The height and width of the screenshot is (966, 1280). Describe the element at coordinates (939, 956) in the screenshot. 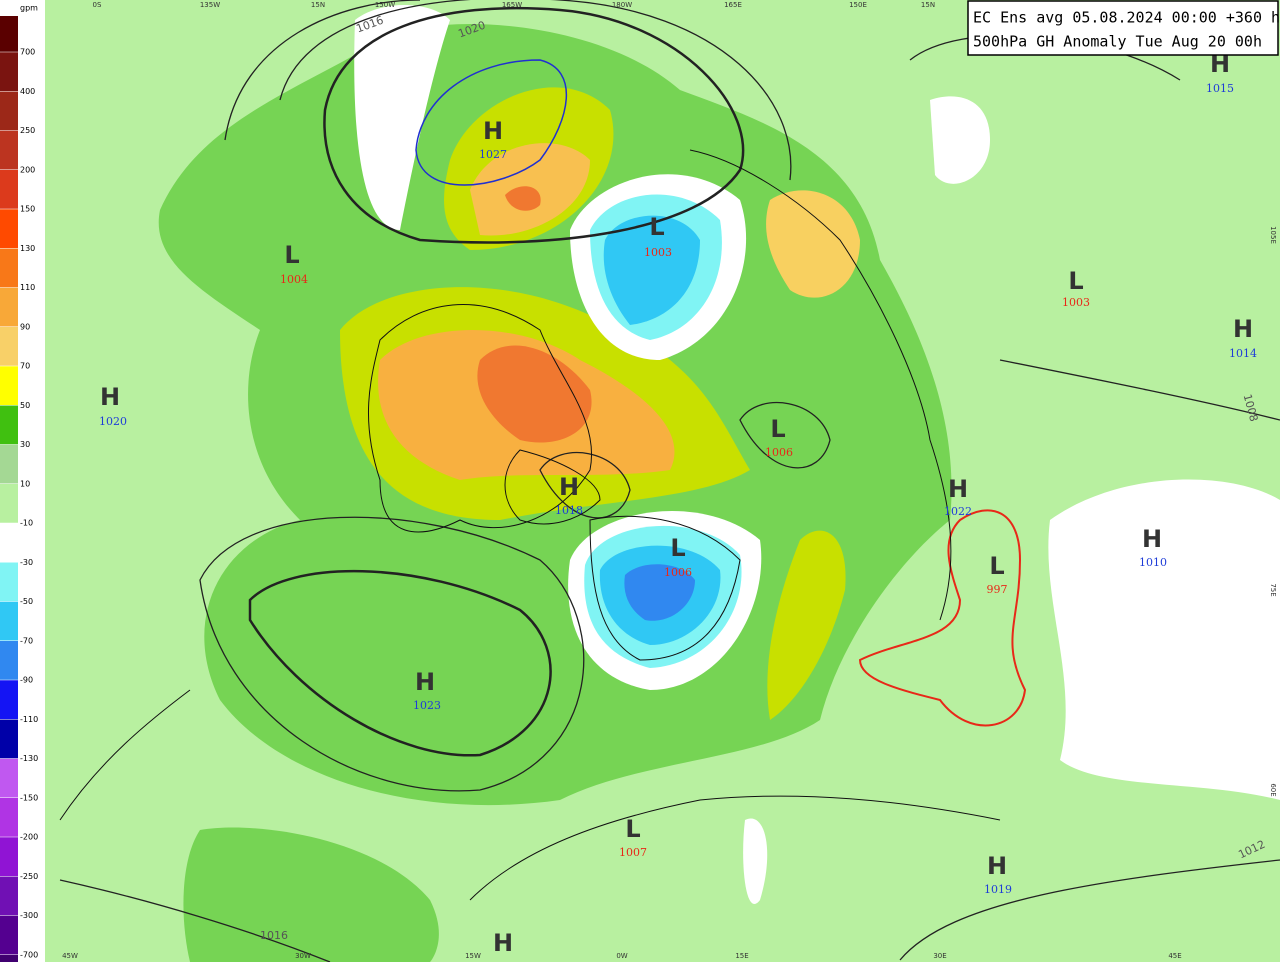

I see `grid-label: 30E` at that location.